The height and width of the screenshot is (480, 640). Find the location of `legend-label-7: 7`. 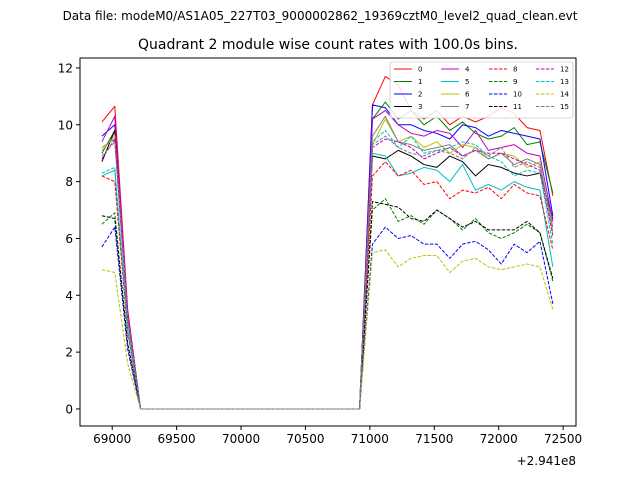

legend-label-7: 7 is located at coordinates (467, 107).